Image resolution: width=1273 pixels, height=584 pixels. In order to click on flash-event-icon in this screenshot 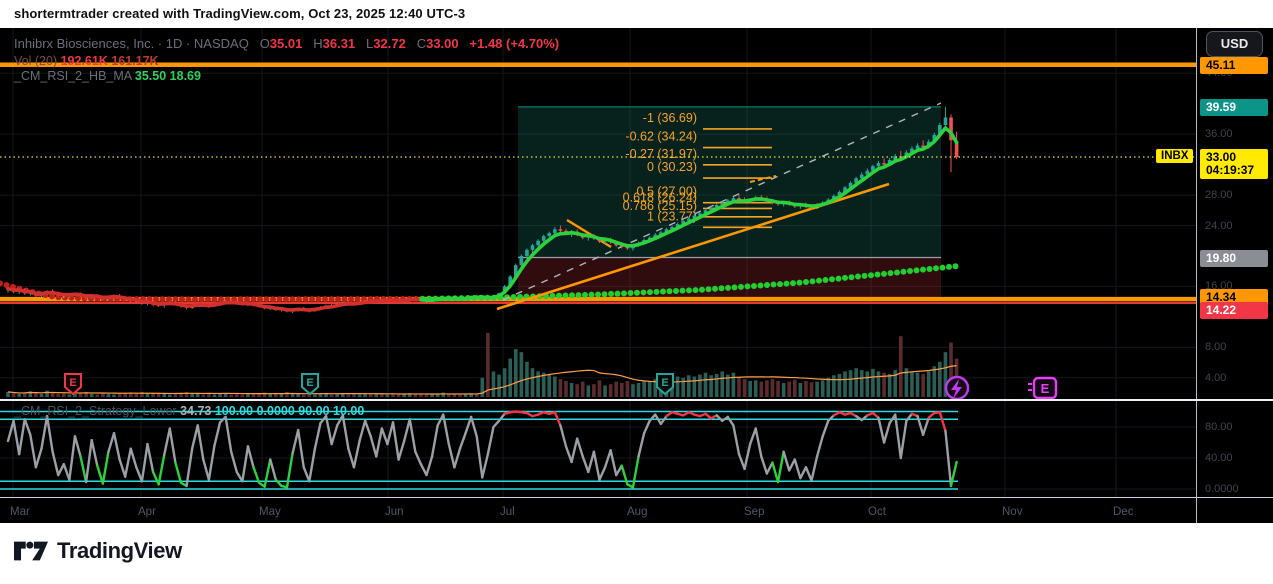, I will do `click(957, 388)`.